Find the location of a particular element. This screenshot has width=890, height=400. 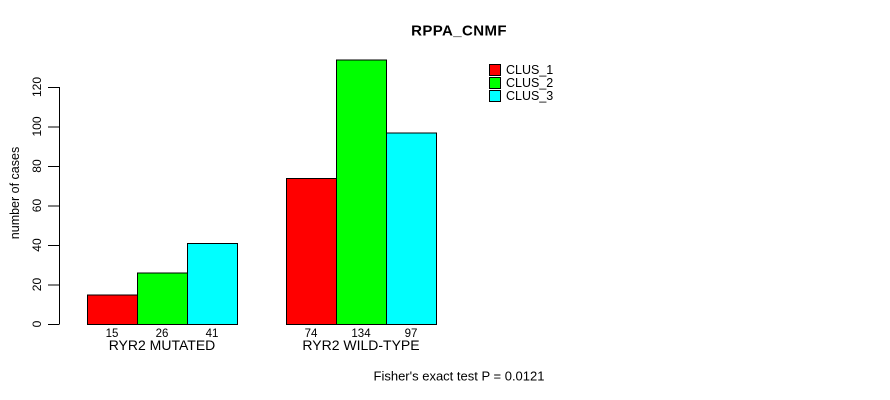

bar-value-label: 74 is located at coordinates (311, 334).